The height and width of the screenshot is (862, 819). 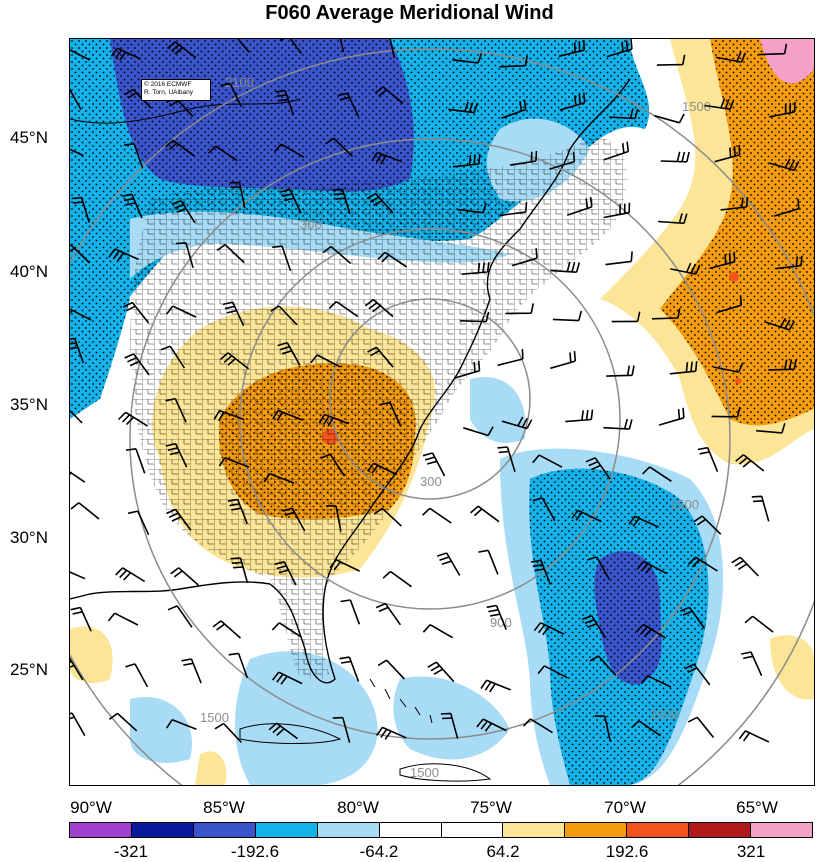 What do you see at coordinates (358, 807) in the screenshot?
I see `lon-label: 80°W` at bounding box center [358, 807].